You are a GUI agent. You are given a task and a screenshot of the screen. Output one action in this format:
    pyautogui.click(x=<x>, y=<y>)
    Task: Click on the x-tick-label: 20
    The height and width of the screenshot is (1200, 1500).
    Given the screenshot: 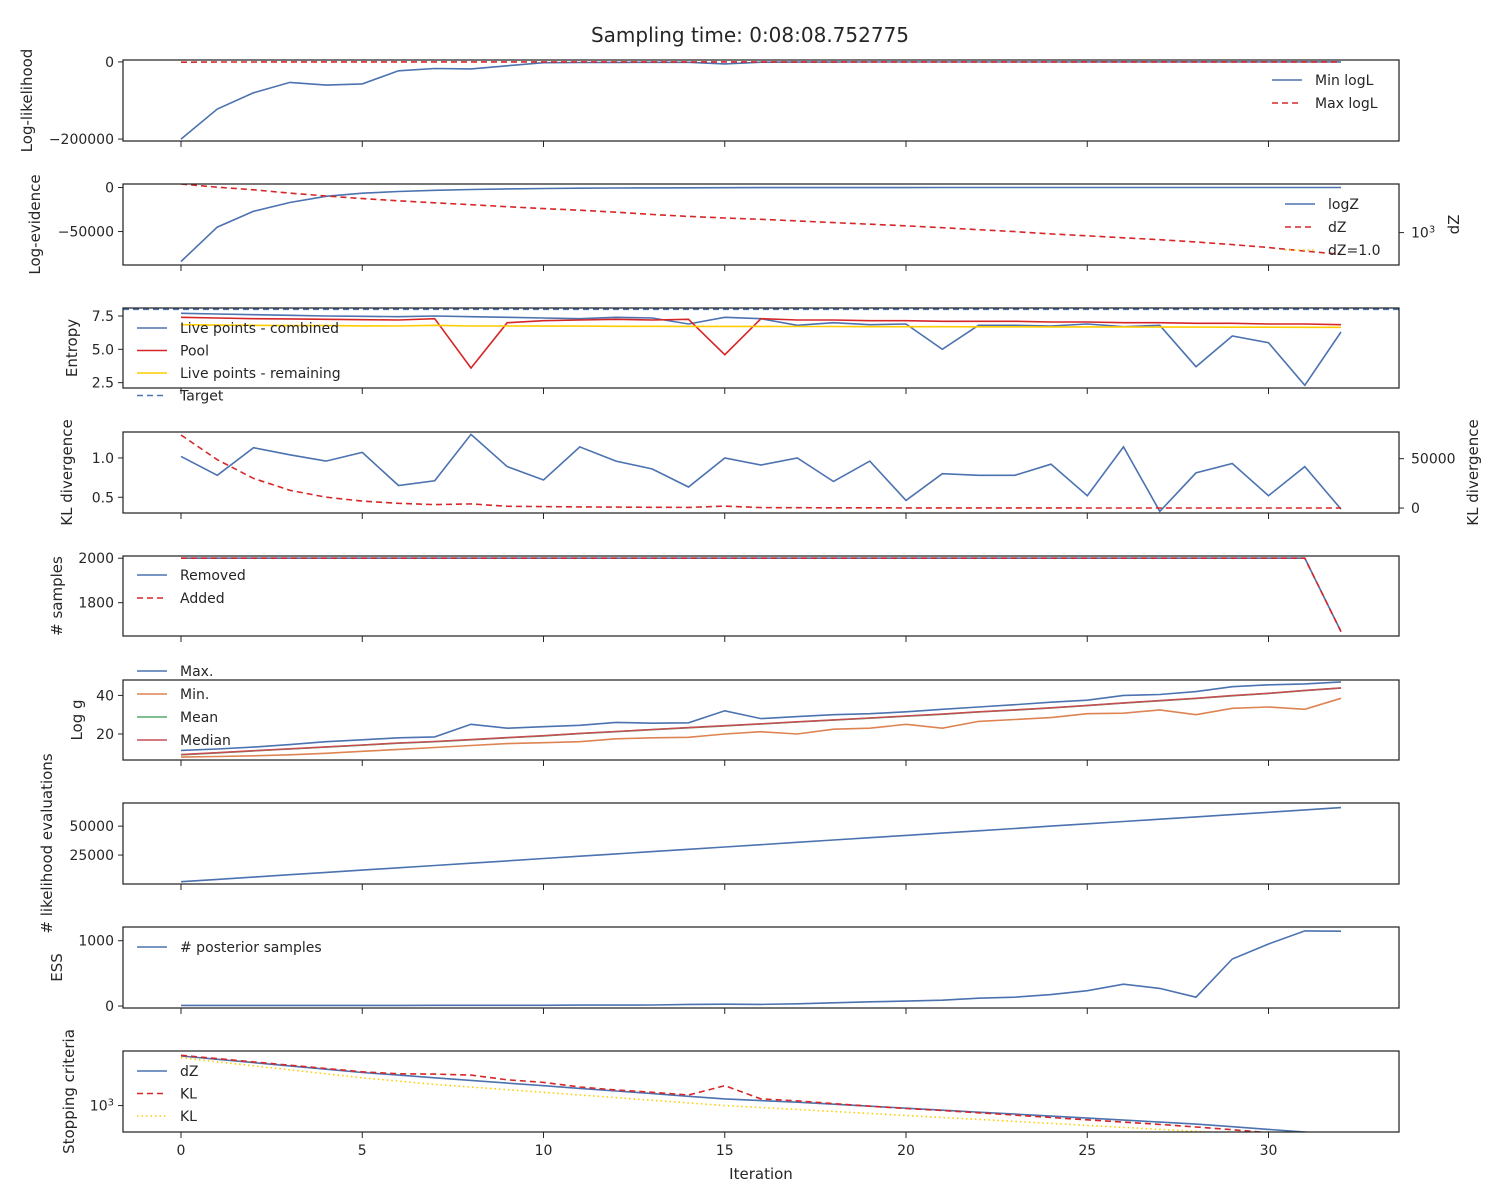 What is the action you would take?
    pyautogui.click(x=906, y=1151)
    